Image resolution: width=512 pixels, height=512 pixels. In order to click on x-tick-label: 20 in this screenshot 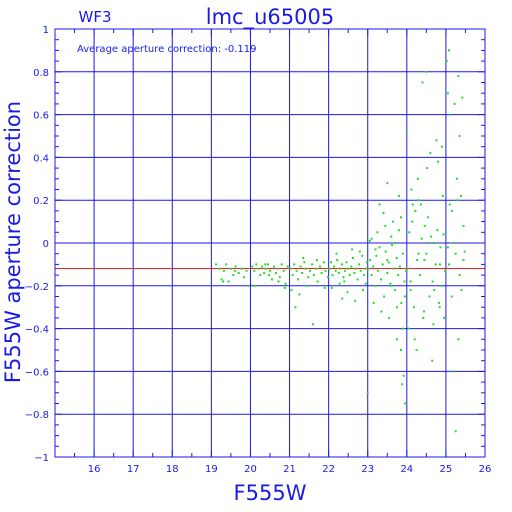, I will do `click(250, 469)`.